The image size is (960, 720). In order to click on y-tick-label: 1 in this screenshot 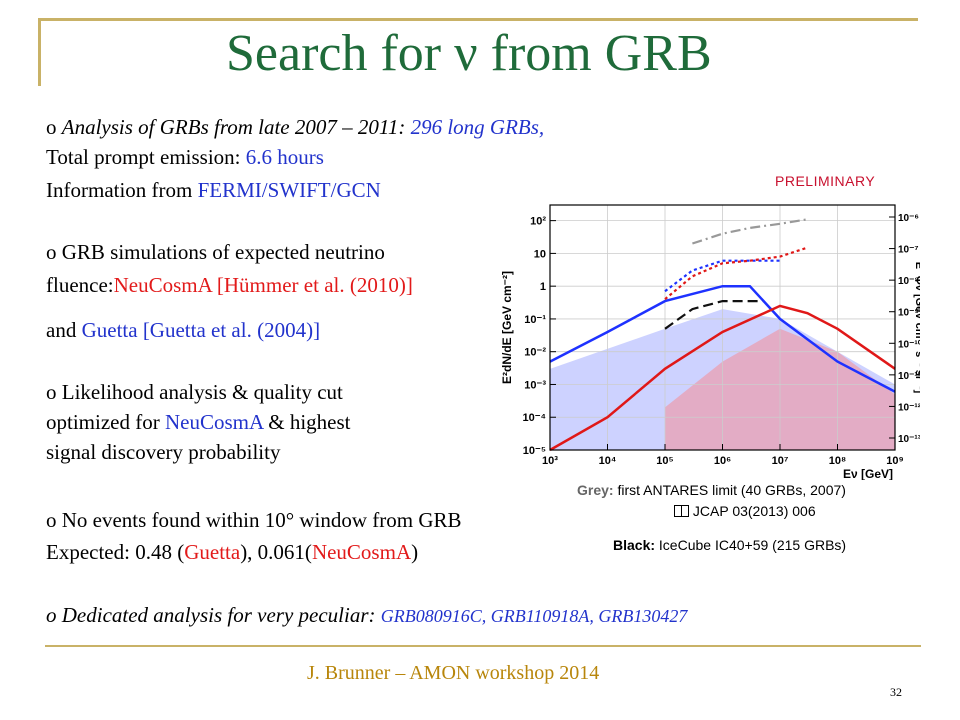, I will do `click(543, 287)`.